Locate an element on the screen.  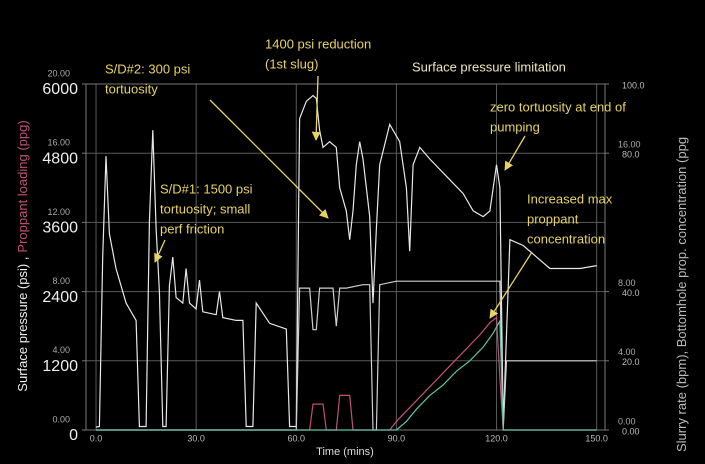
y3-tick-label: 16.00 is located at coordinates (58, 143).